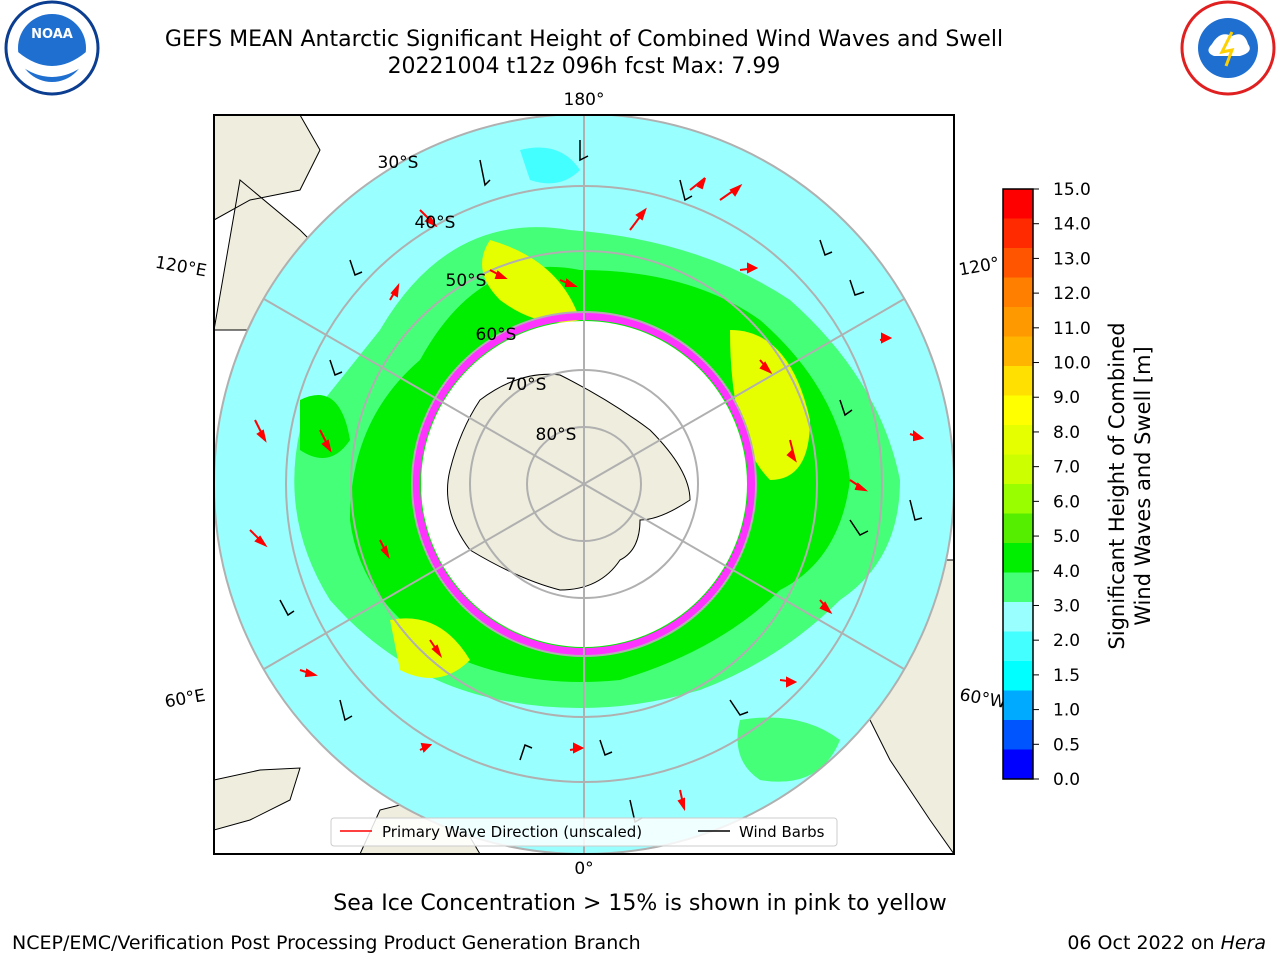  I want to click on colorbar-tick-label: 0.5, so click(1066, 745).